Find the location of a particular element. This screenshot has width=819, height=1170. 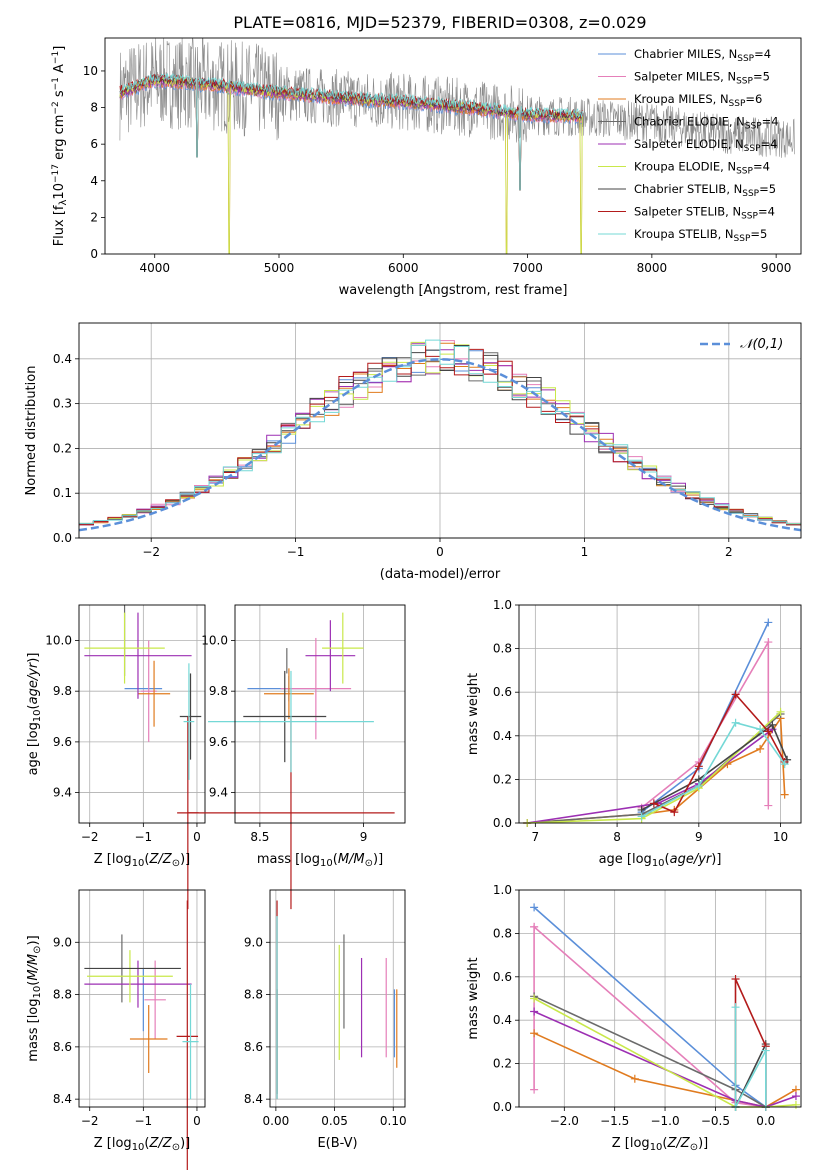

x-tick-label: 8000 is located at coordinates (652, 268).